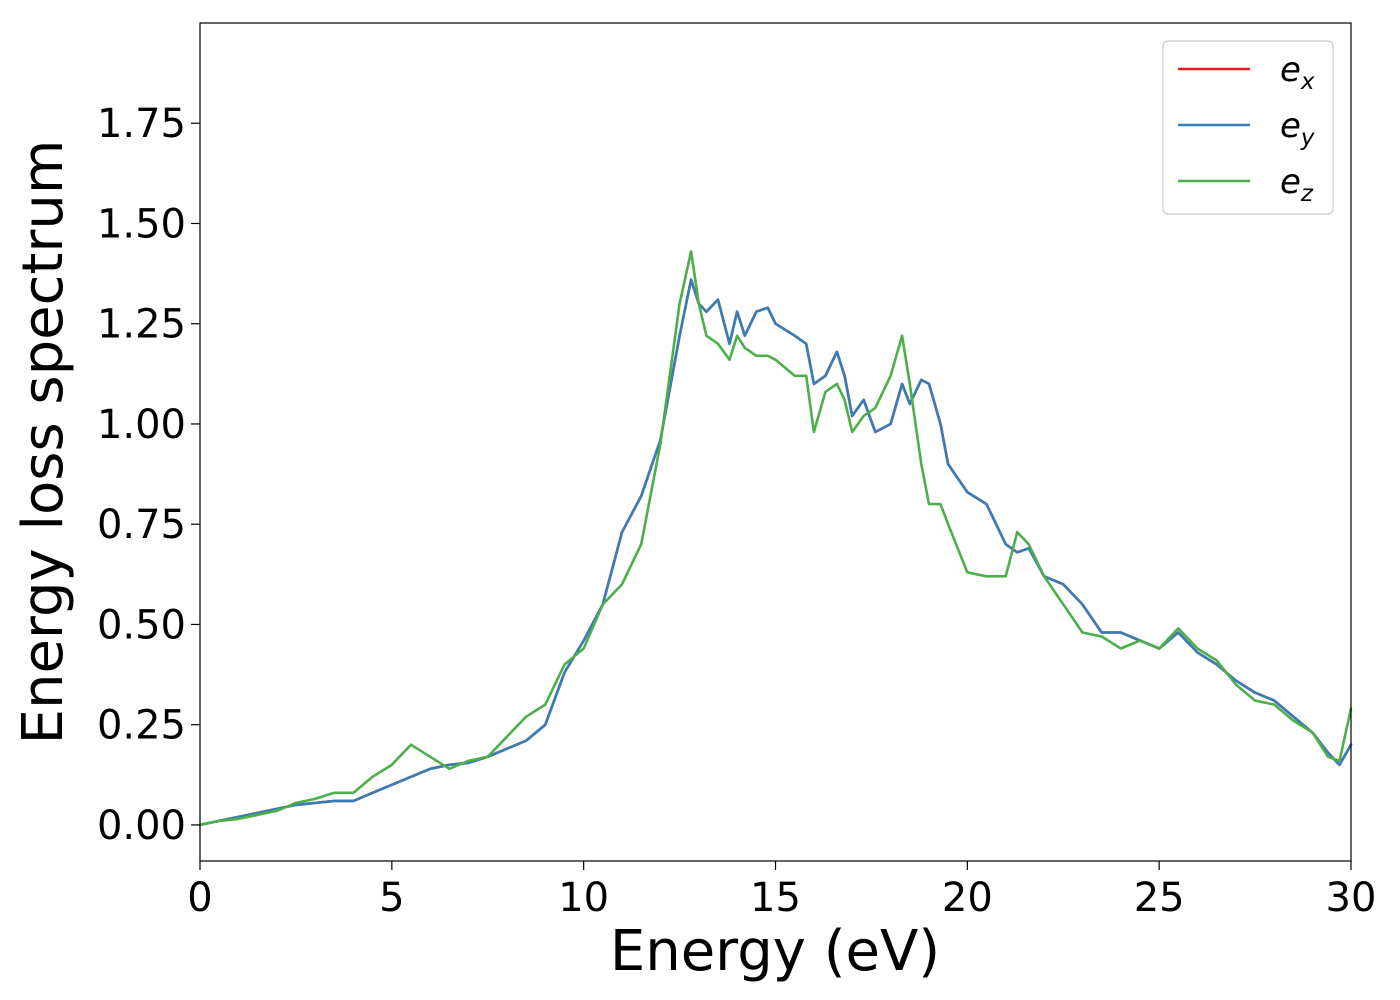 This screenshot has width=1400, height=1000. I want to click on y-tick-label: 0.25, so click(141, 726).